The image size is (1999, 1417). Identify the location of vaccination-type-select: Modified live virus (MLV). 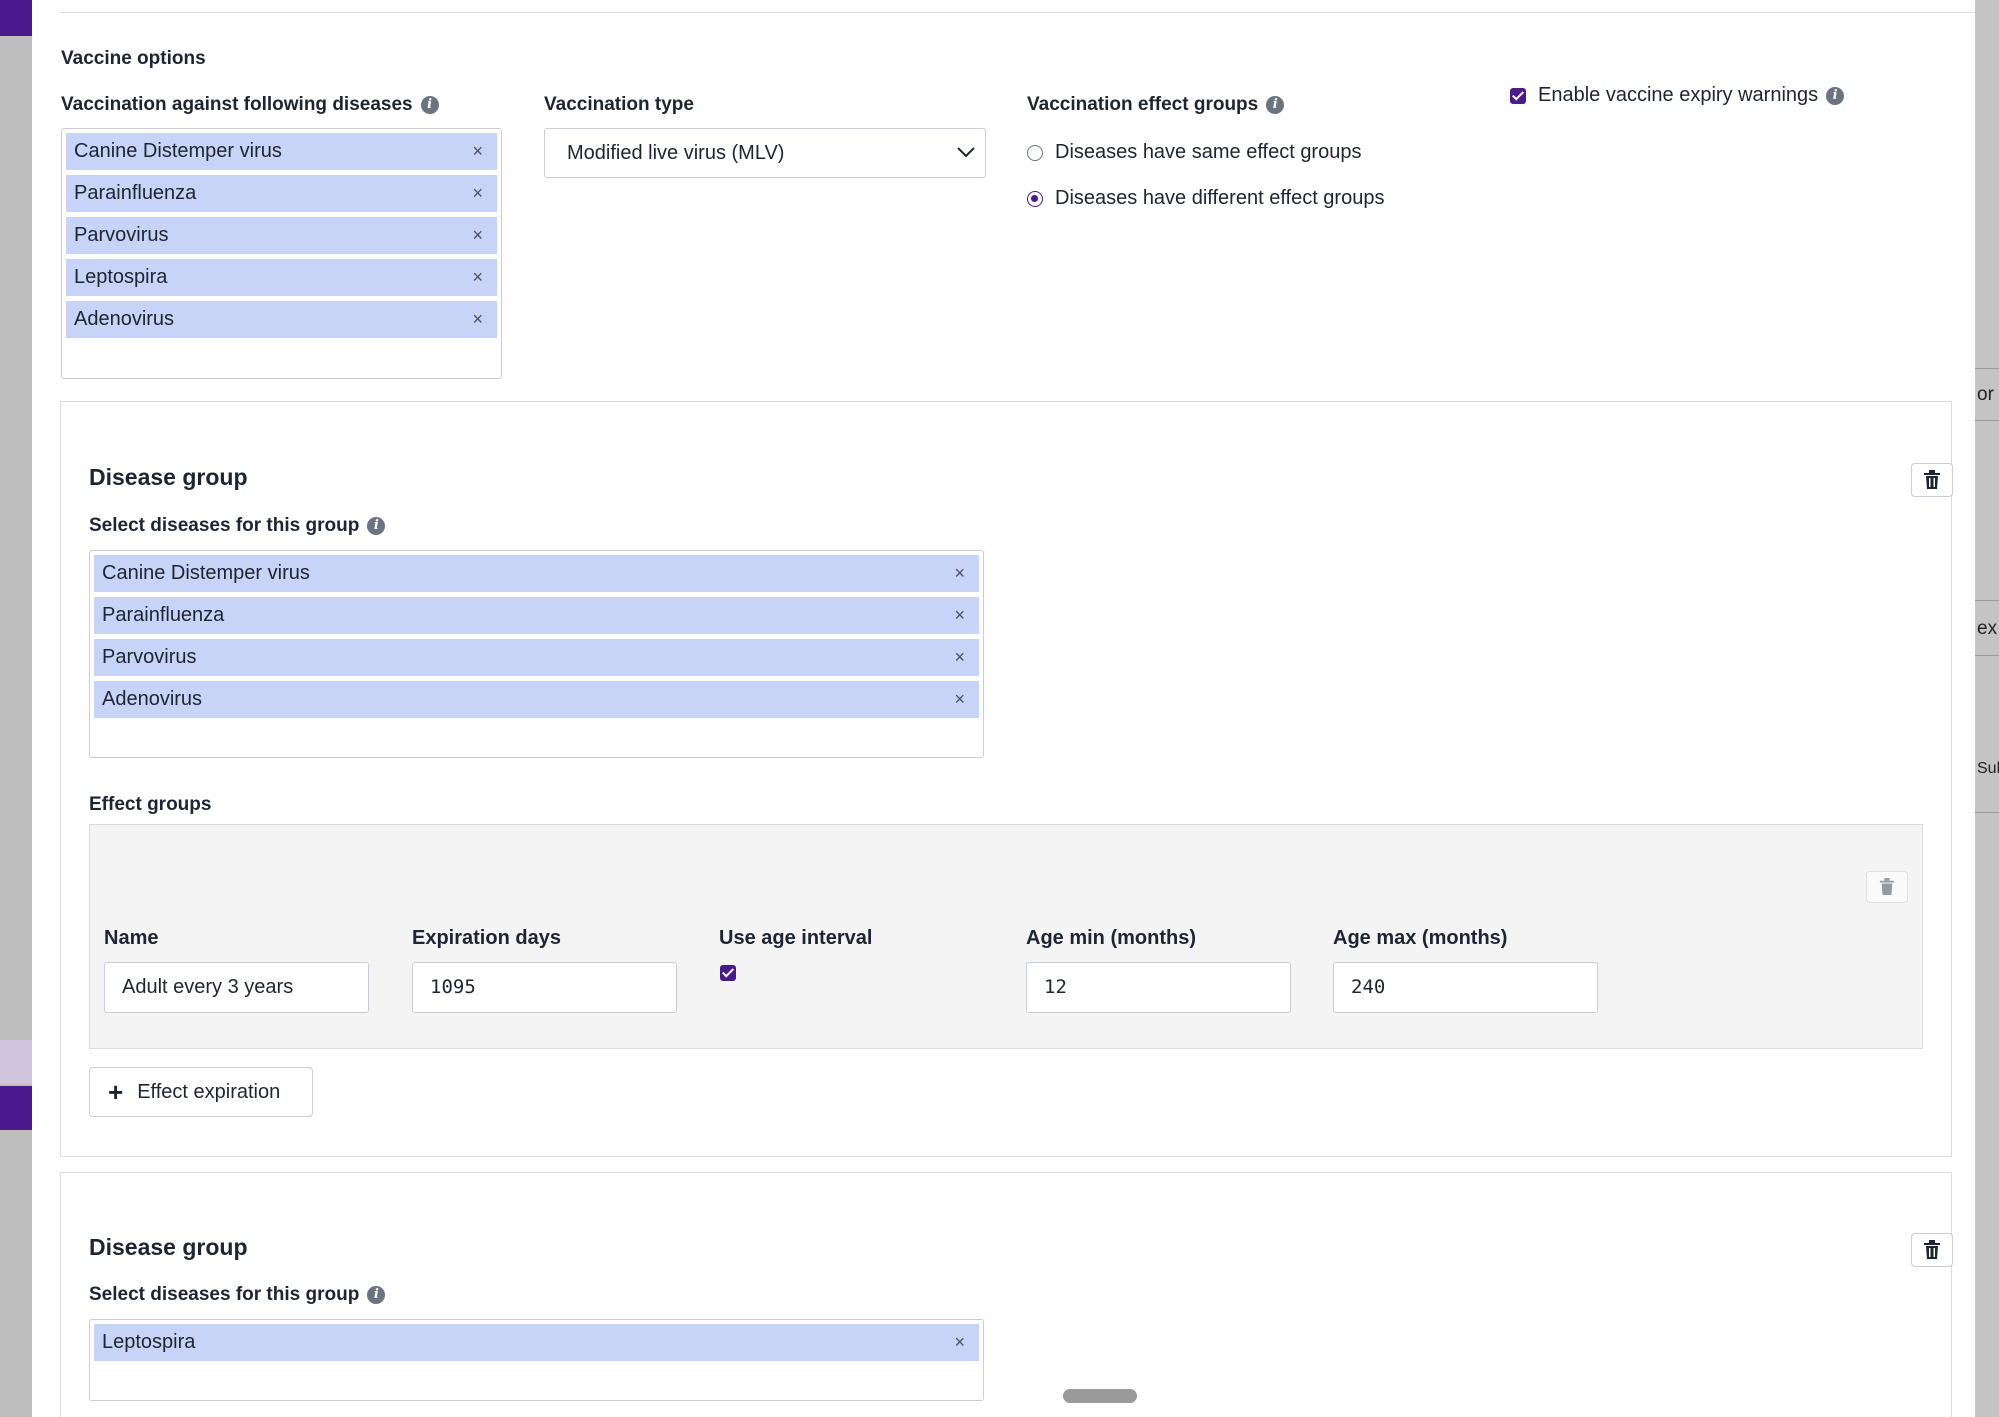
(765, 153).